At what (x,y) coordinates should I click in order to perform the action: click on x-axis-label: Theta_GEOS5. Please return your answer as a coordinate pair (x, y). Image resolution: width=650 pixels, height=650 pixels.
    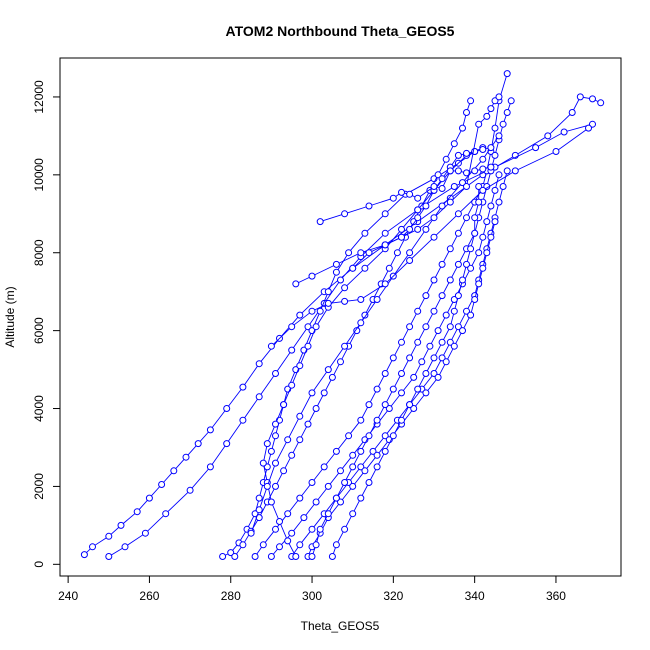
    Looking at the image, I should click on (340, 626).